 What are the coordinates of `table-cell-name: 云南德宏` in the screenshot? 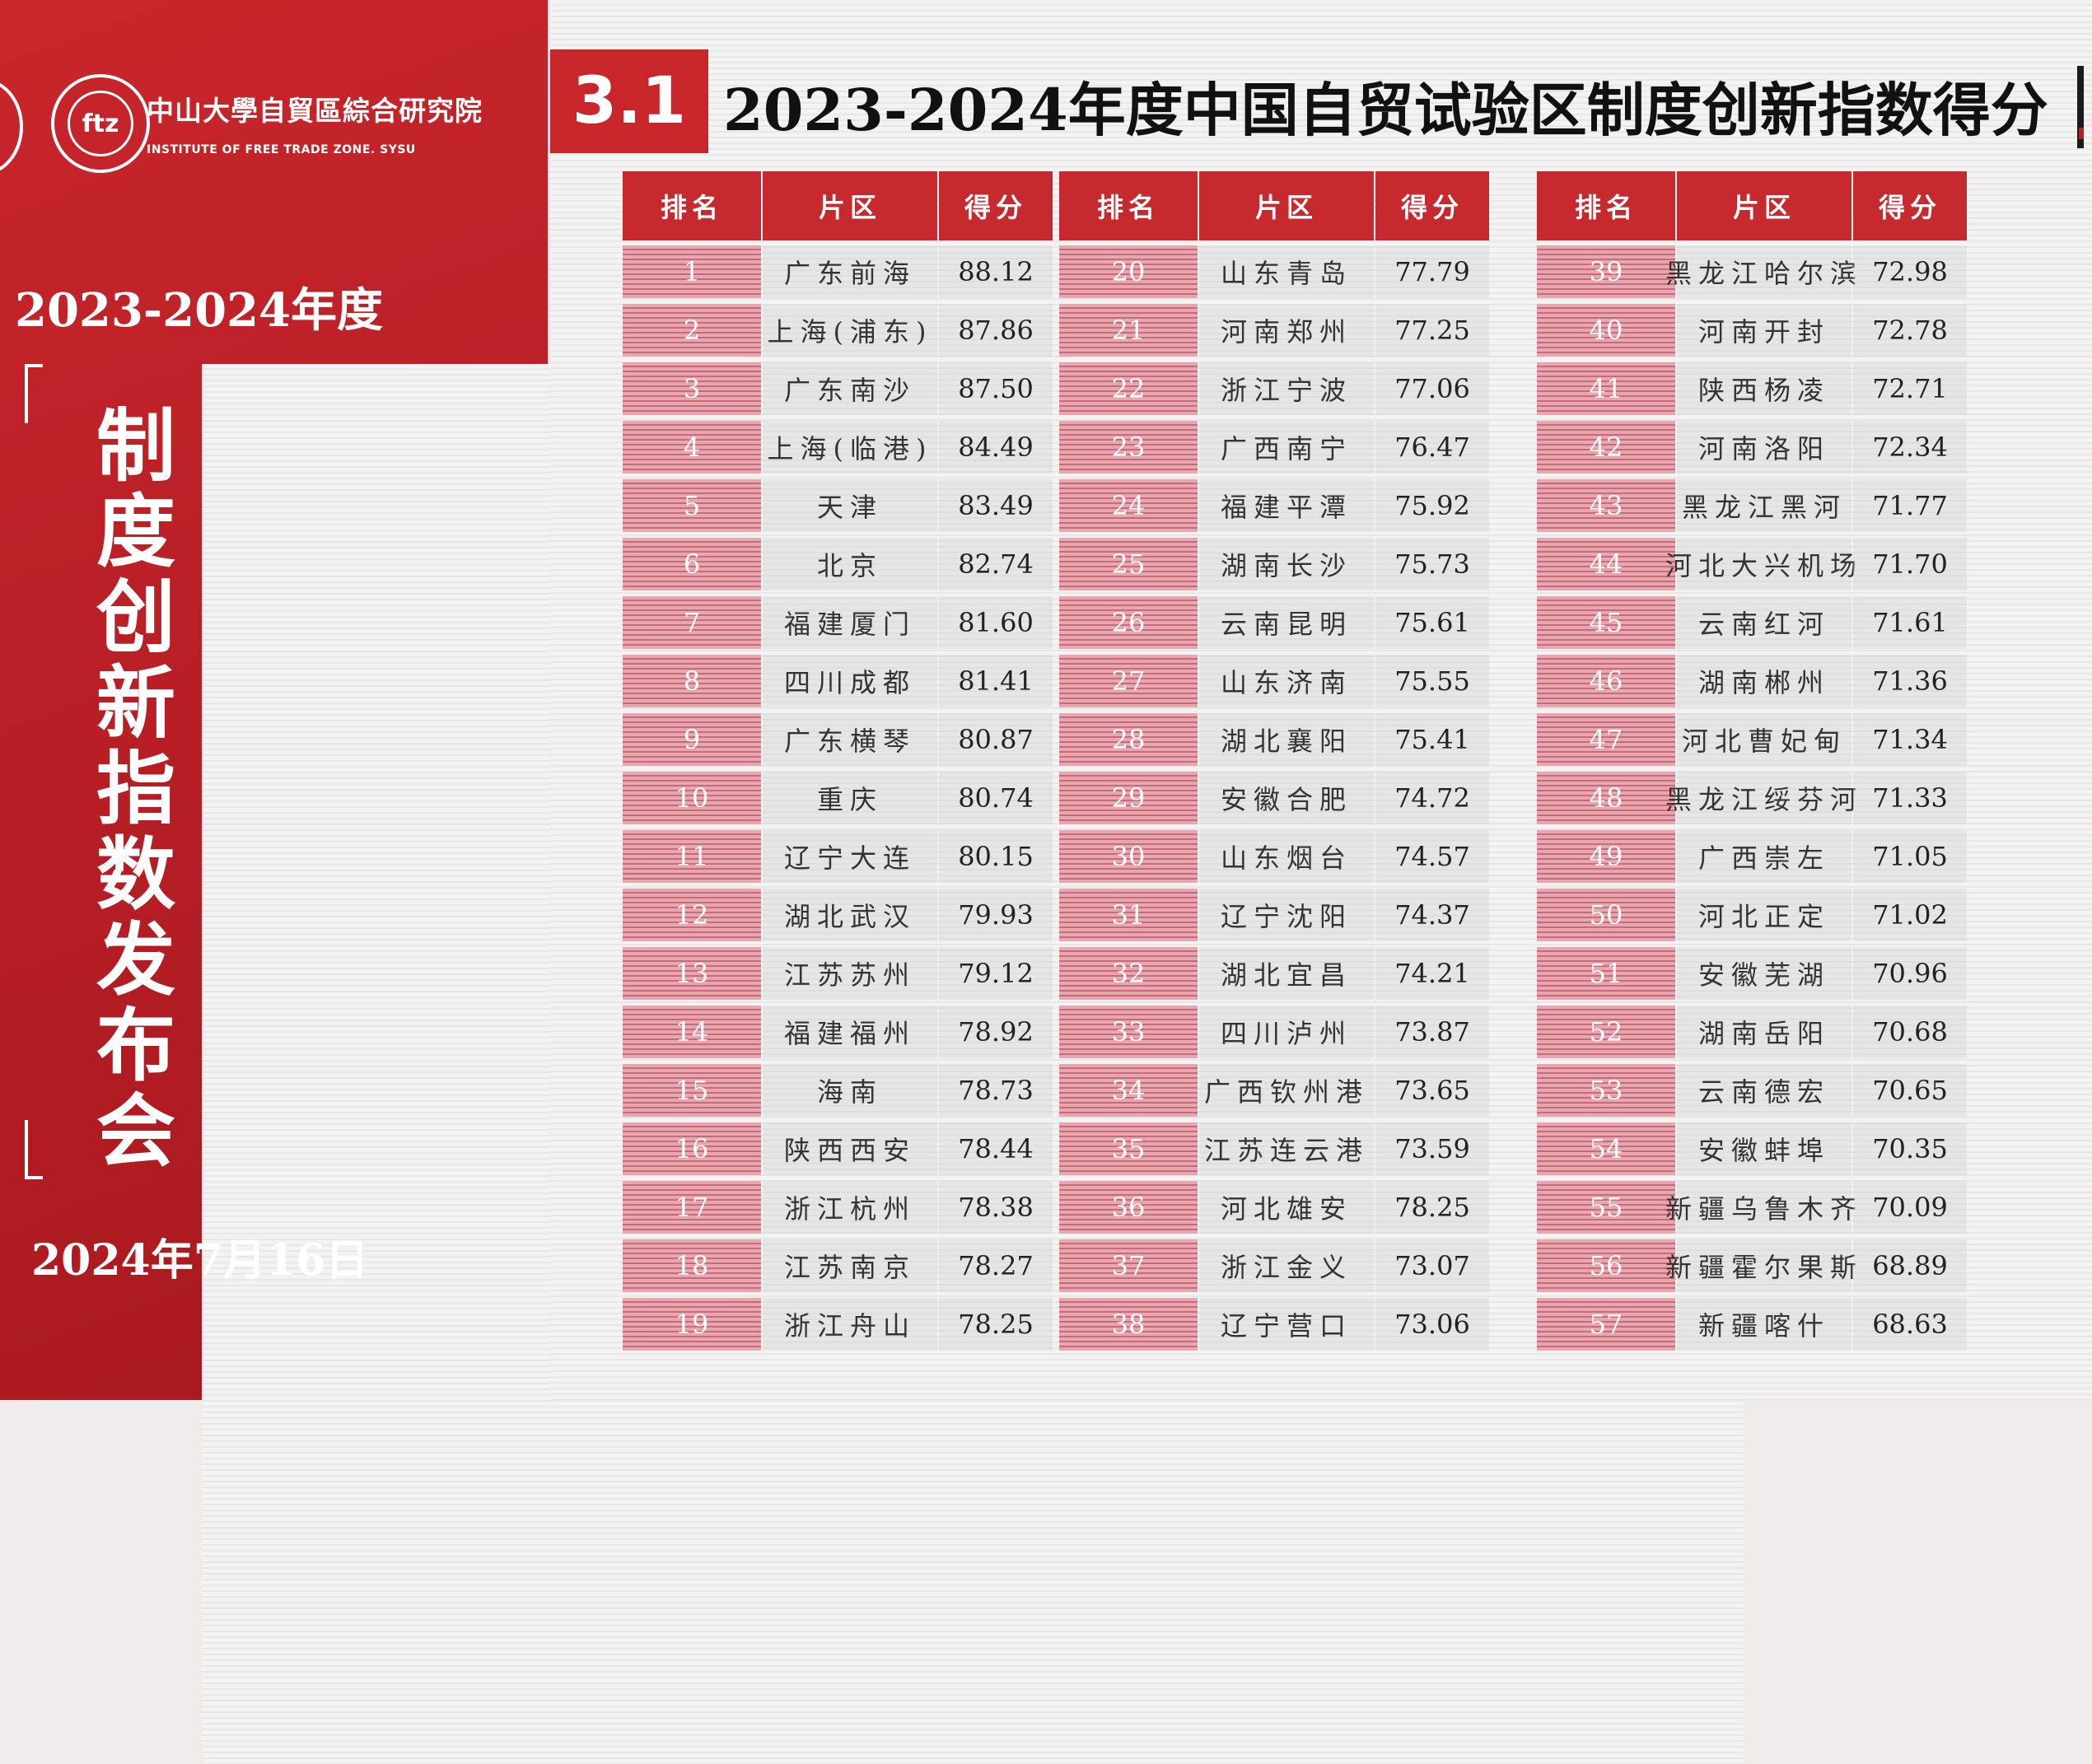 It's located at (1764, 1090).